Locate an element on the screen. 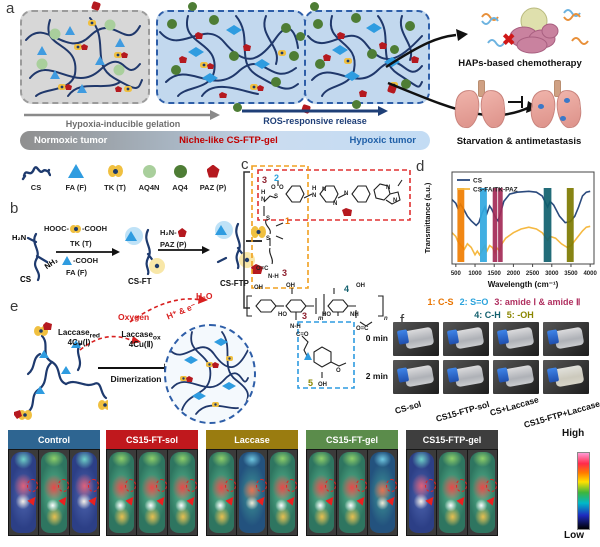 This screenshot has height=547, width=600. mouse-group-cs15-ft-sol: CS15-FT-sol is located at coordinates (152, 483).